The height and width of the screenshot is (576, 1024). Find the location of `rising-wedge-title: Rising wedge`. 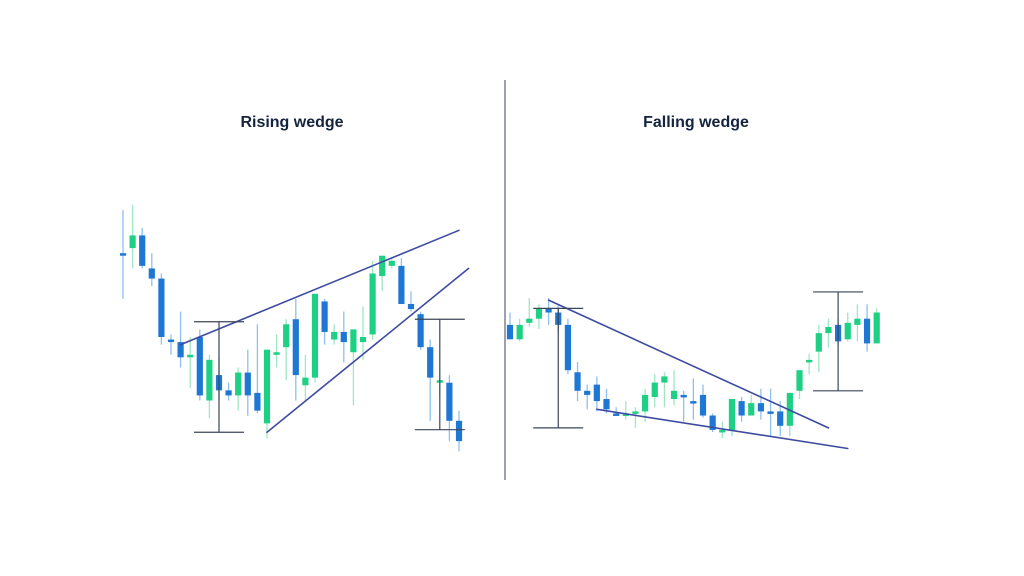

rising-wedge-title: Rising wedge is located at coordinates (291, 122).